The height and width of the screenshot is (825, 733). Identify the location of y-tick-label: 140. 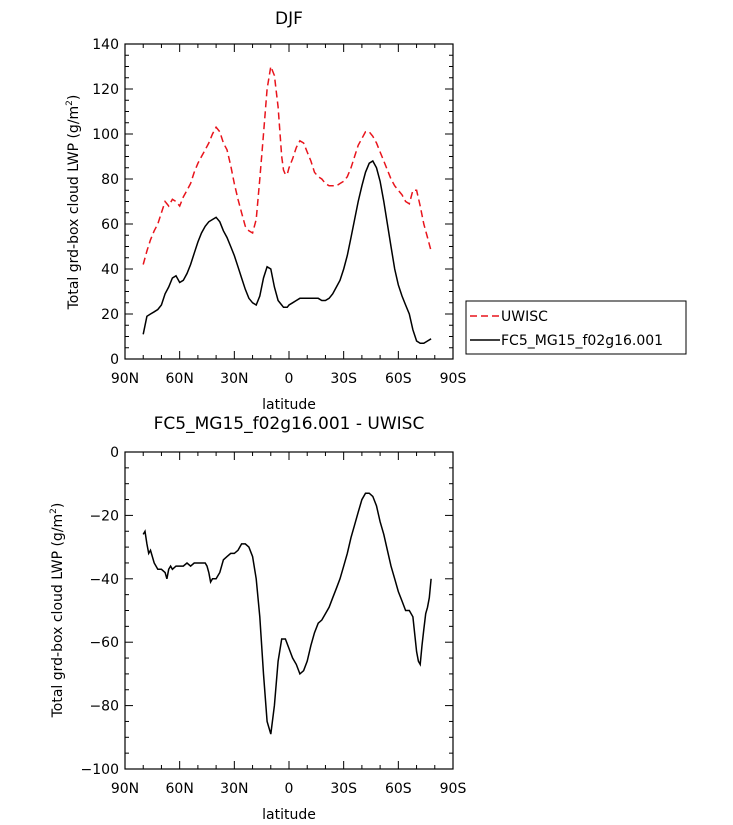
(105, 45).